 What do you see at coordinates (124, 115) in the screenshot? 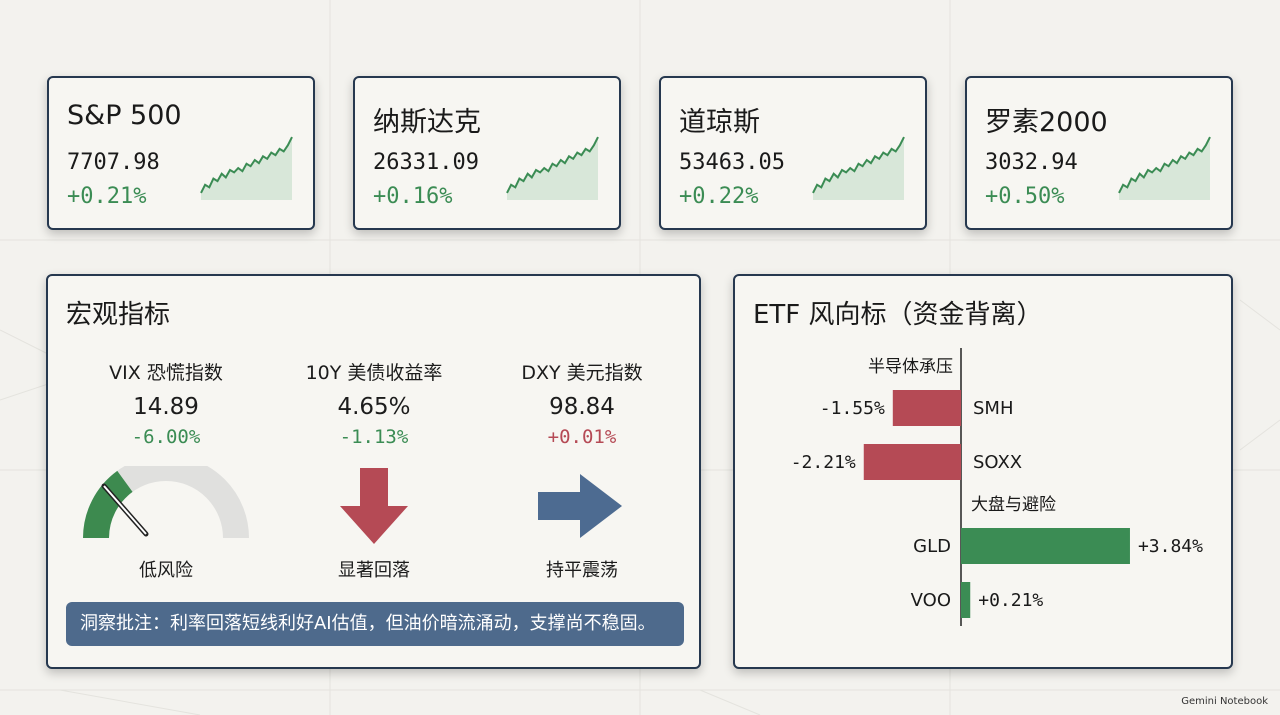
I see `index-name: S&P 500` at bounding box center [124, 115].